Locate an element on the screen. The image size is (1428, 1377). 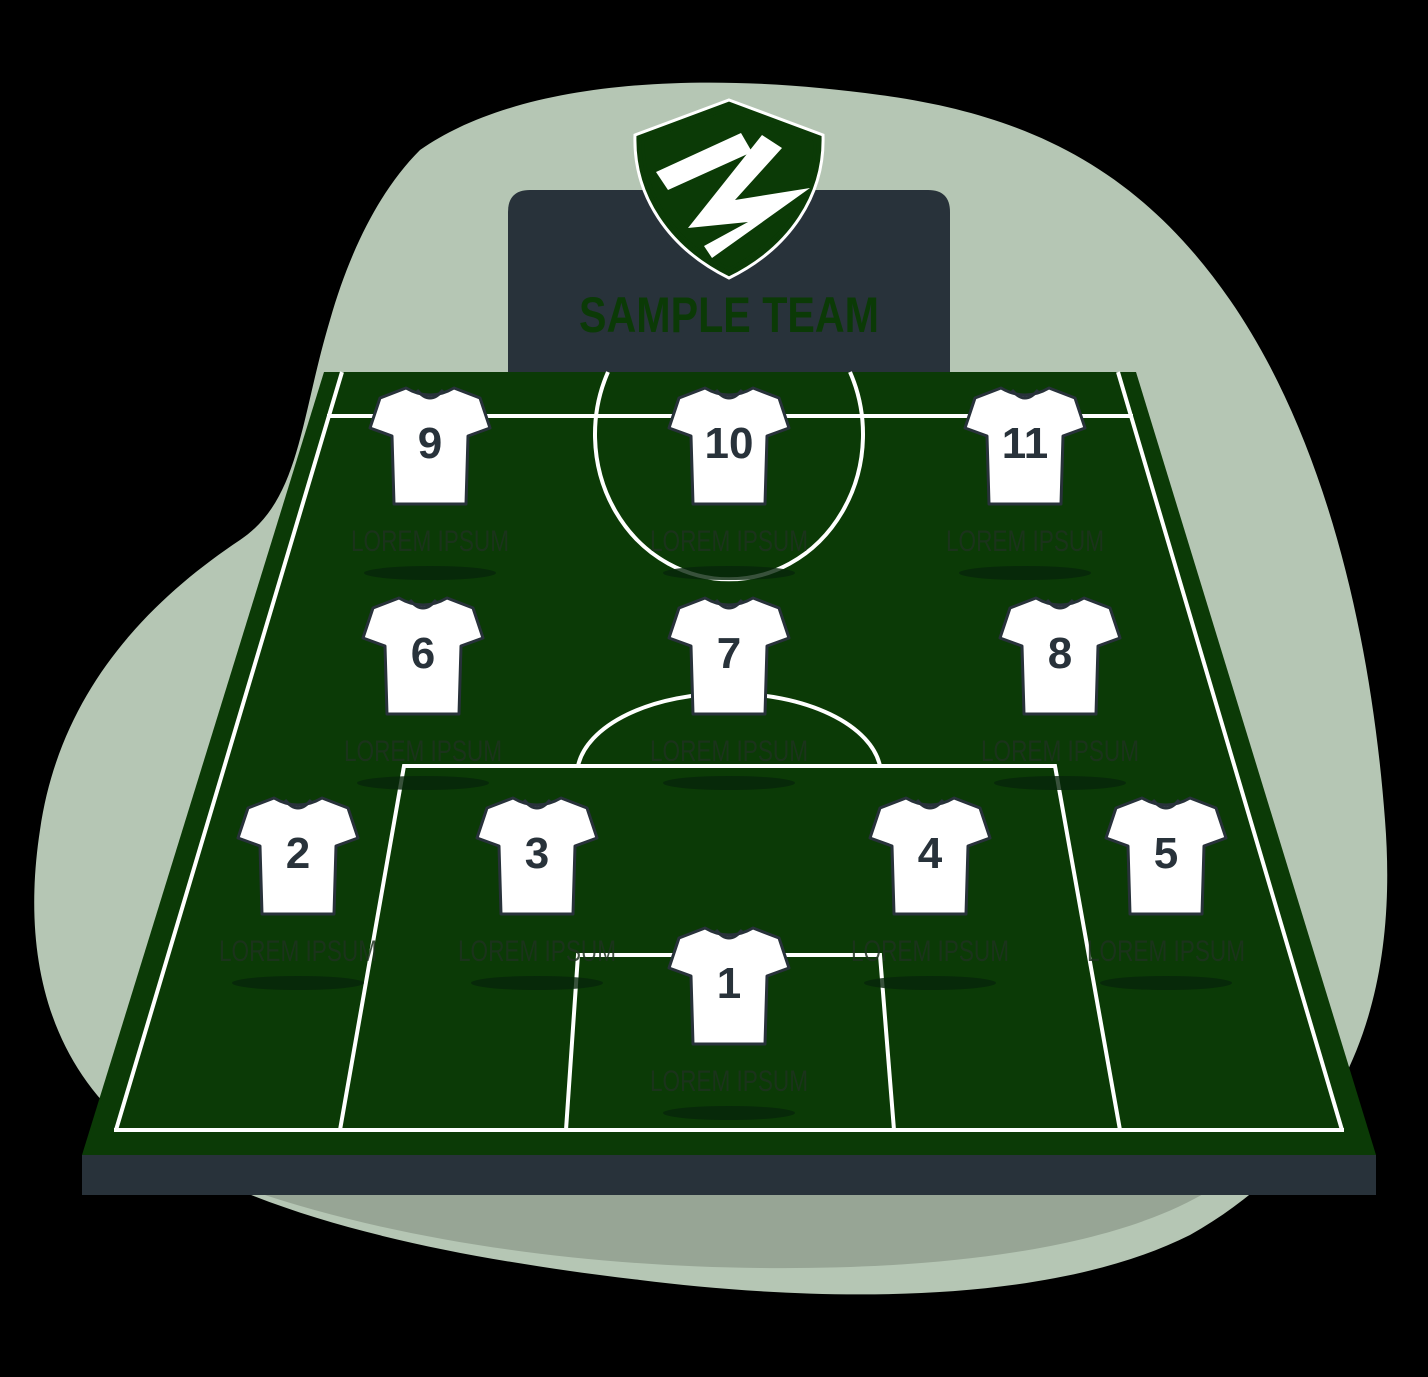
player-10: LOREM IPSUM 10 is located at coordinates (729, 483).